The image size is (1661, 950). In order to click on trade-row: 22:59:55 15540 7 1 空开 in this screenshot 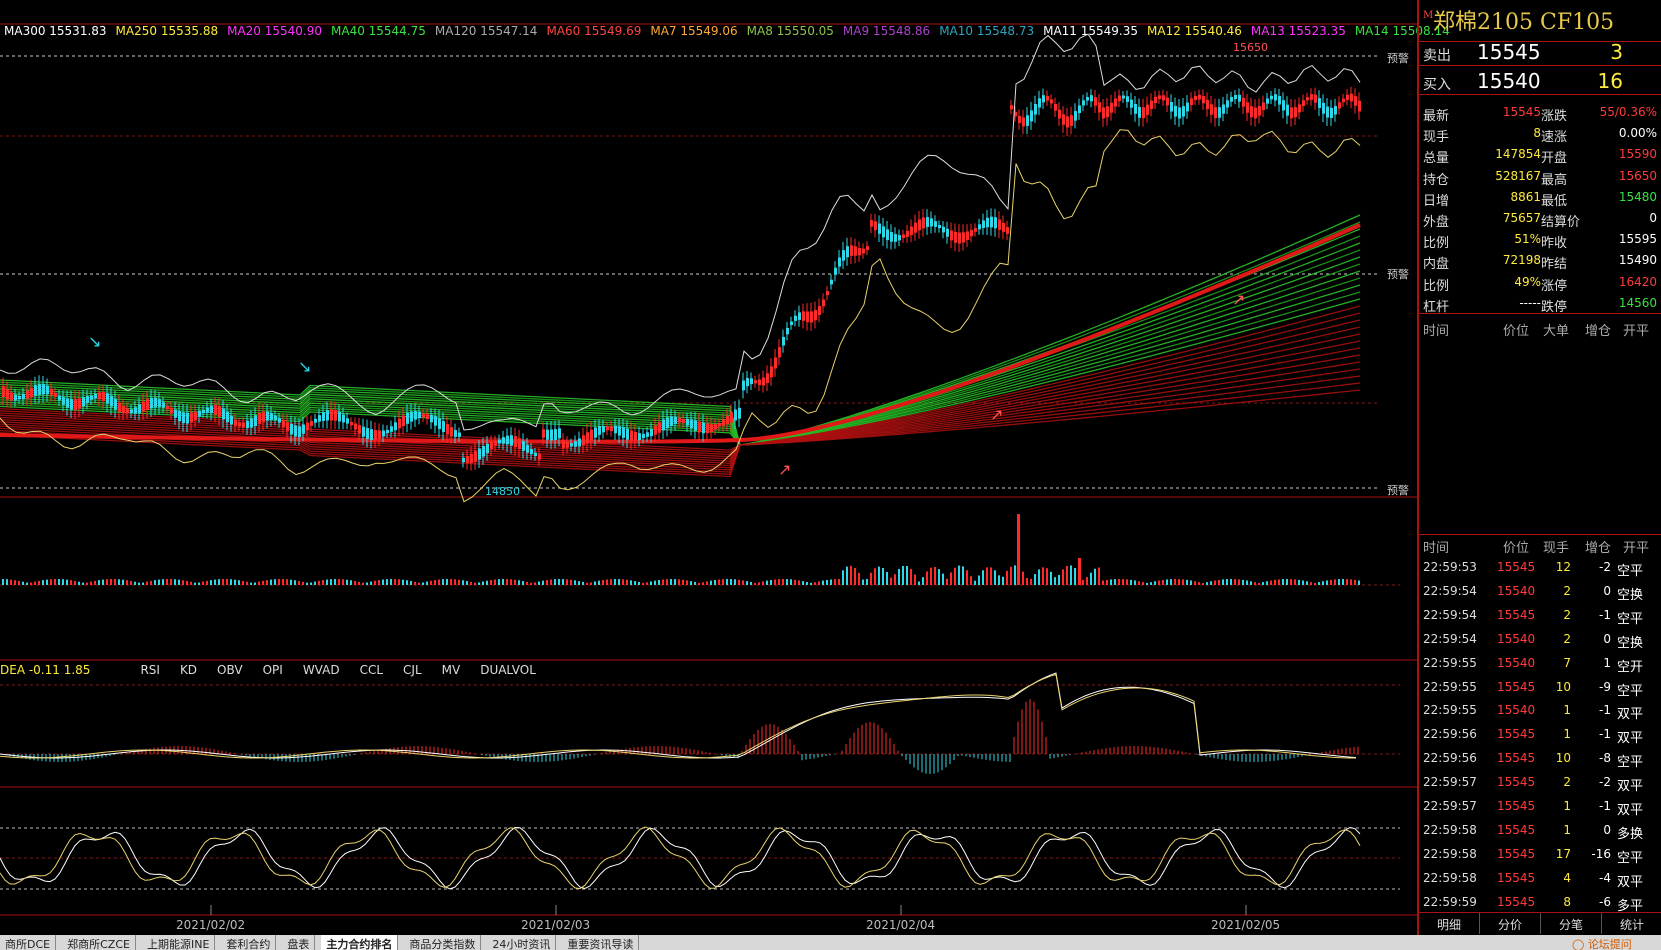, I will do `click(1540, 664)`.